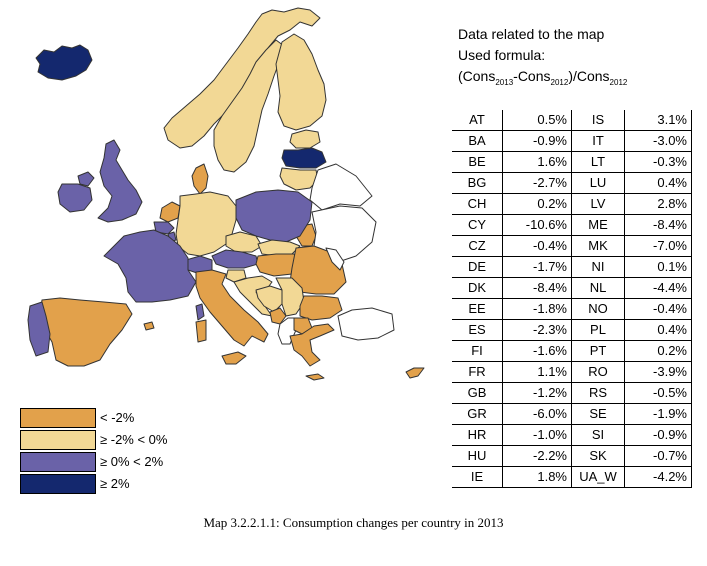  Describe the element at coordinates (477, 477) in the screenshot. I see `country-code-cell: IE` at that location.